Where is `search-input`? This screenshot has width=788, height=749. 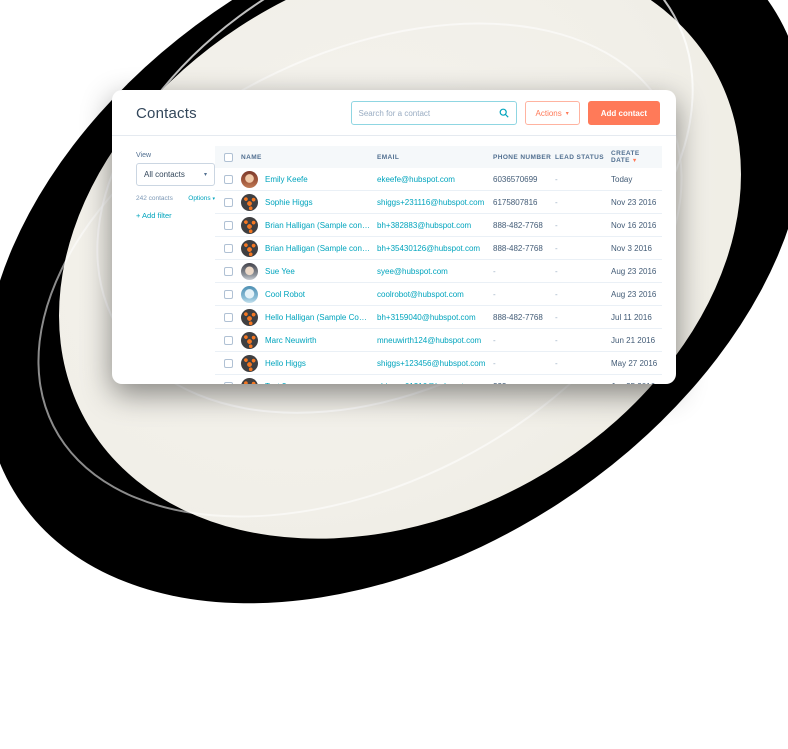 search-input is located at coordinates (428, 113).